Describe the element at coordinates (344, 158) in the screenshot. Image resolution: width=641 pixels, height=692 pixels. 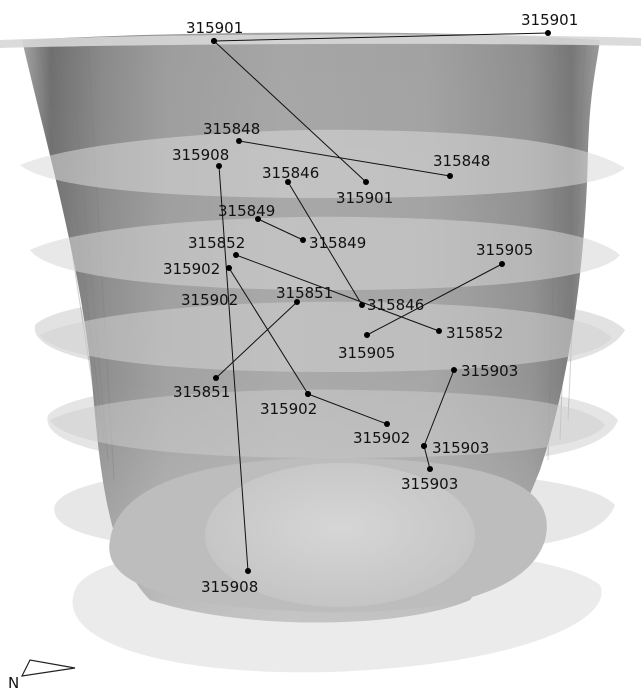
I see `drillhole-315848-segment` at that location.